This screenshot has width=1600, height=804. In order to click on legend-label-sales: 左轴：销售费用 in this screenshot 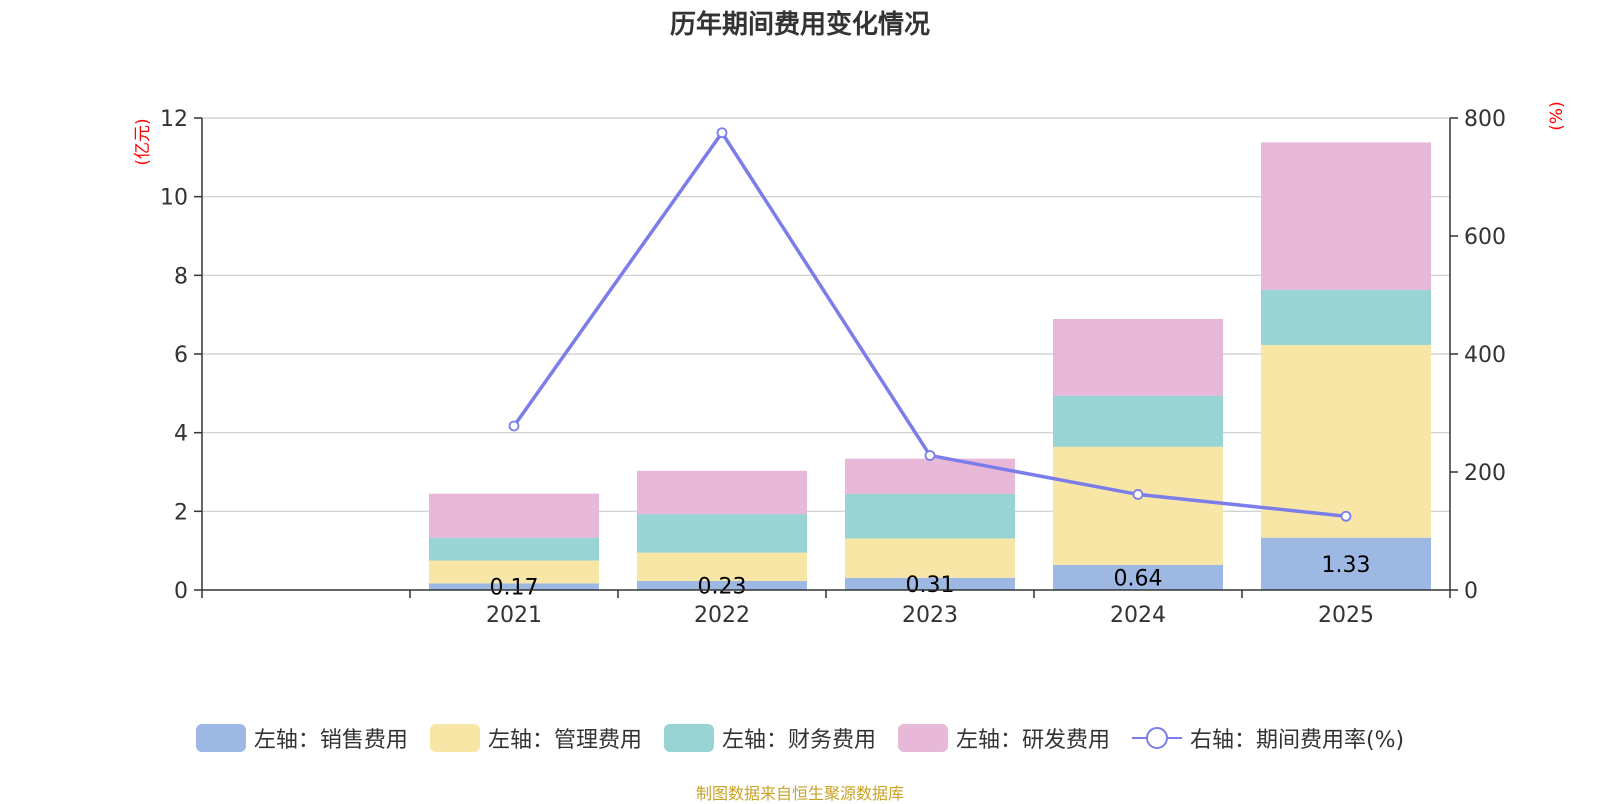, I will do `click(330, 740)`.